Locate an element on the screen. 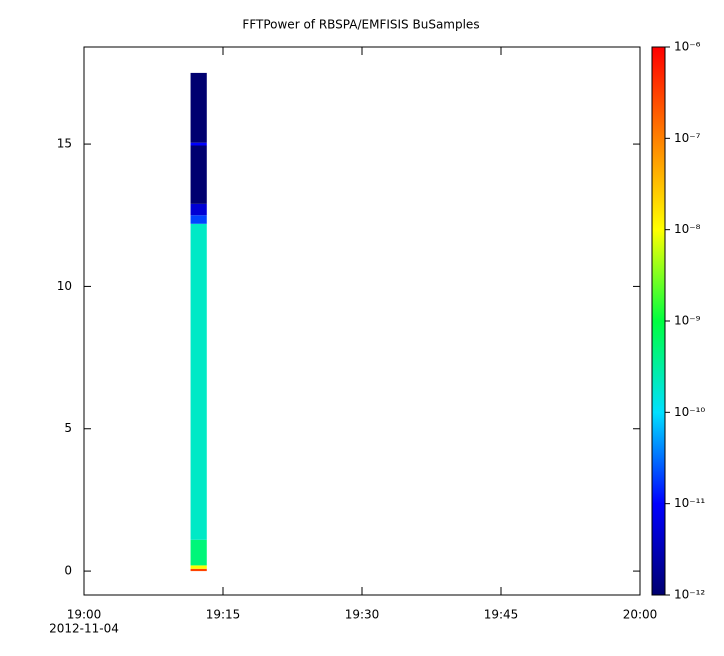  y-tick-label: 5 is located at coordinates (68, 428).